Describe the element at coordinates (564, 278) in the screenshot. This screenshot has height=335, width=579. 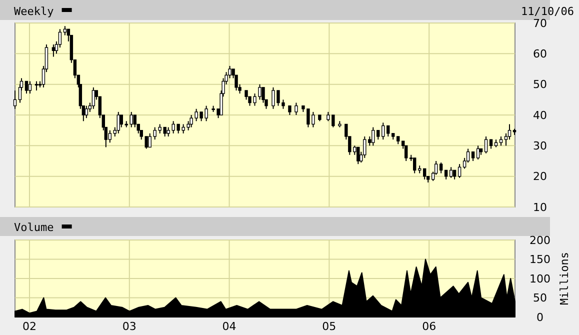
I see `y-axis-title: Millions` at that location.